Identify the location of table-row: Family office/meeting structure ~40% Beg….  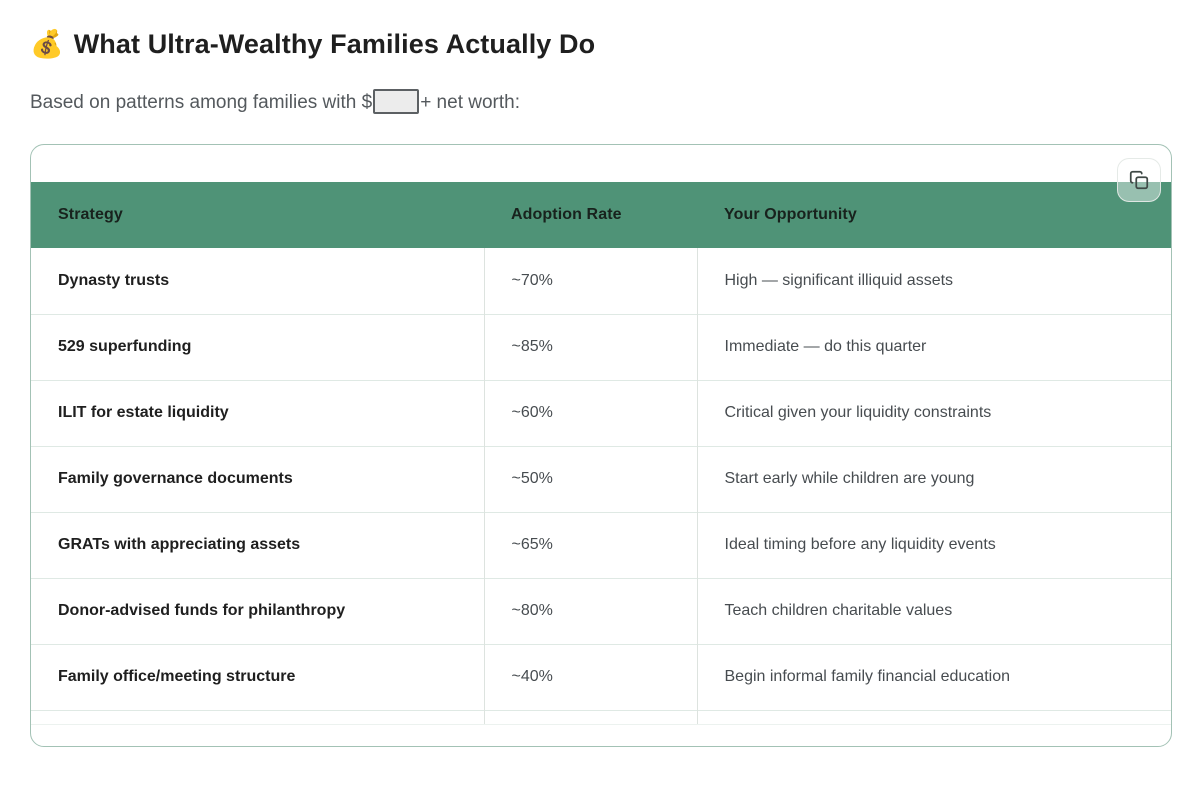
(601, 676).